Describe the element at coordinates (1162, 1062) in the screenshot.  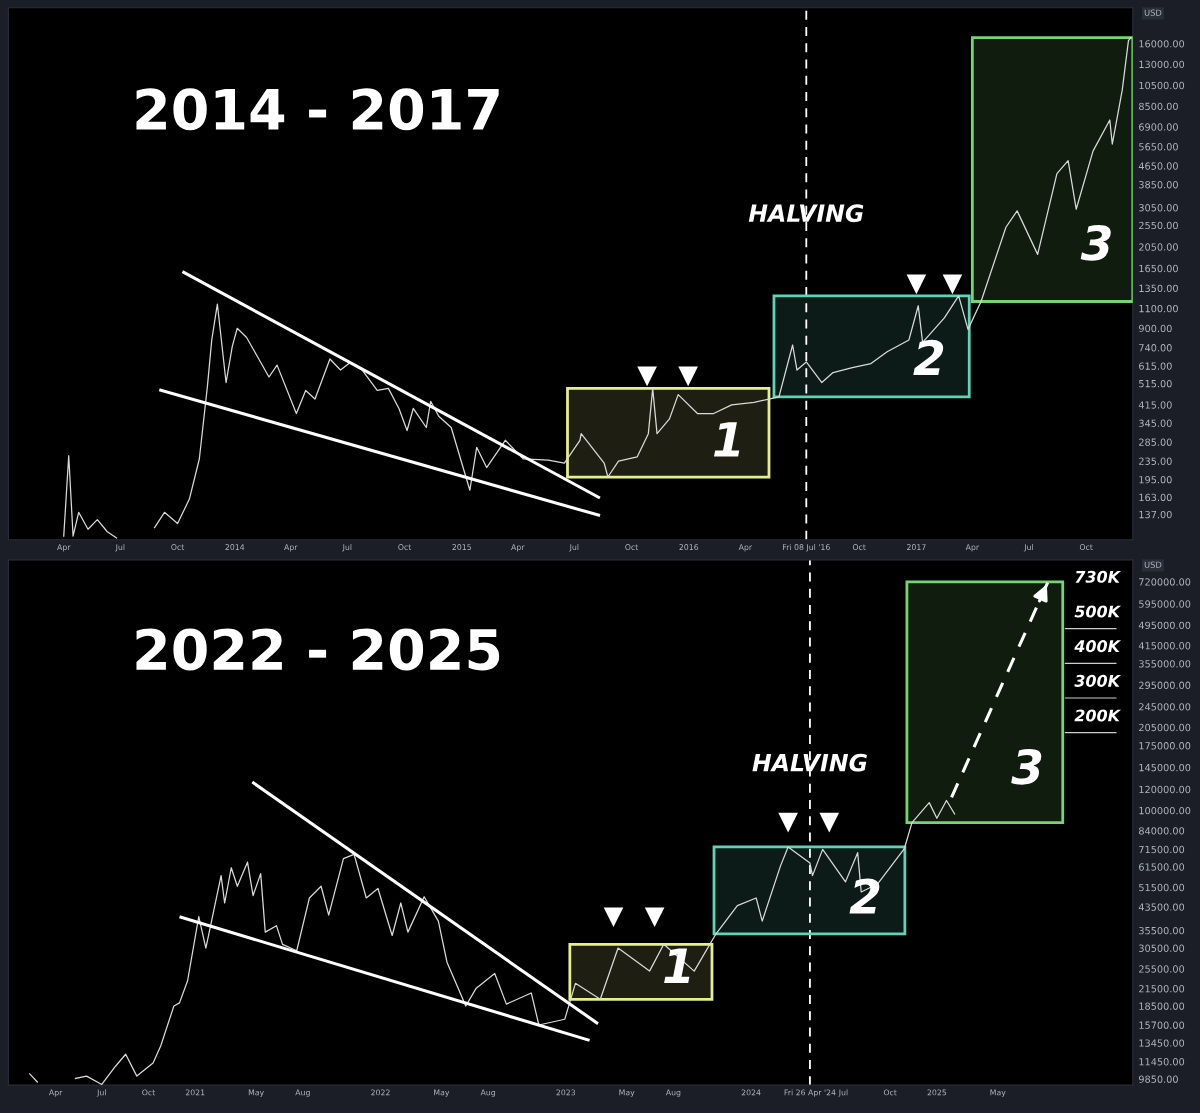
I see `y-tick-label: 11450.00` at that location.